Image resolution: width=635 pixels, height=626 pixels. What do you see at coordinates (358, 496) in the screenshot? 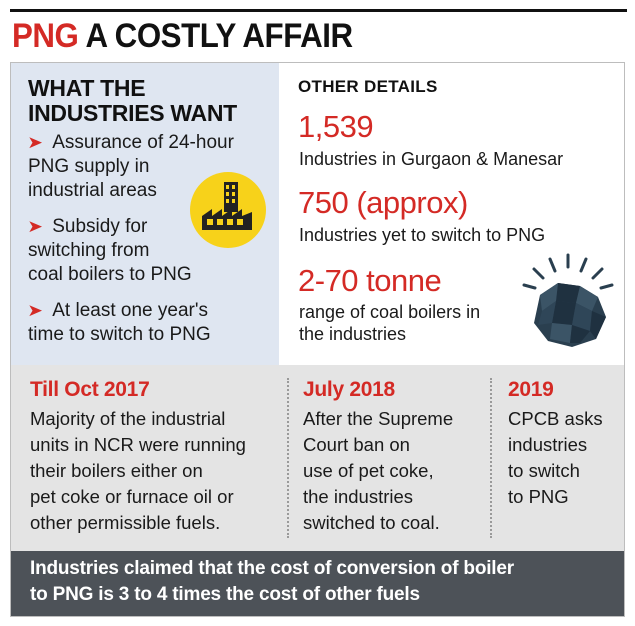
I see `timeline-2-line4: the industries` at bounding box center [358, 496].